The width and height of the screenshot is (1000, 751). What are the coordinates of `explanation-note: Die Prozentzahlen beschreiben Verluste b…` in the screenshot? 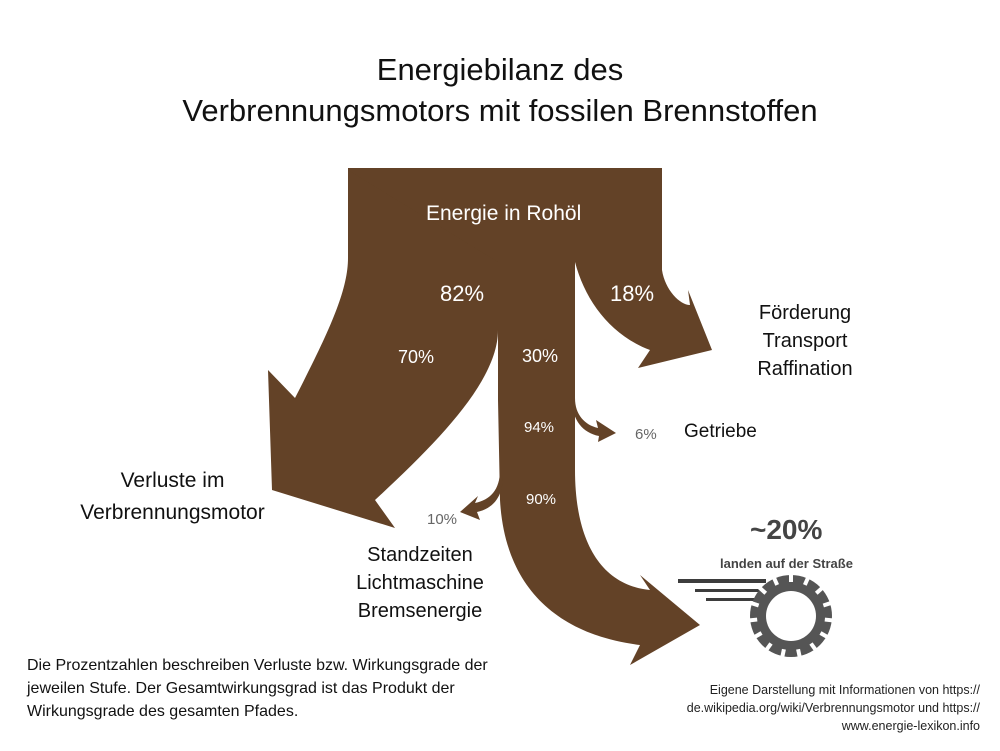 It's located at (257, 688).